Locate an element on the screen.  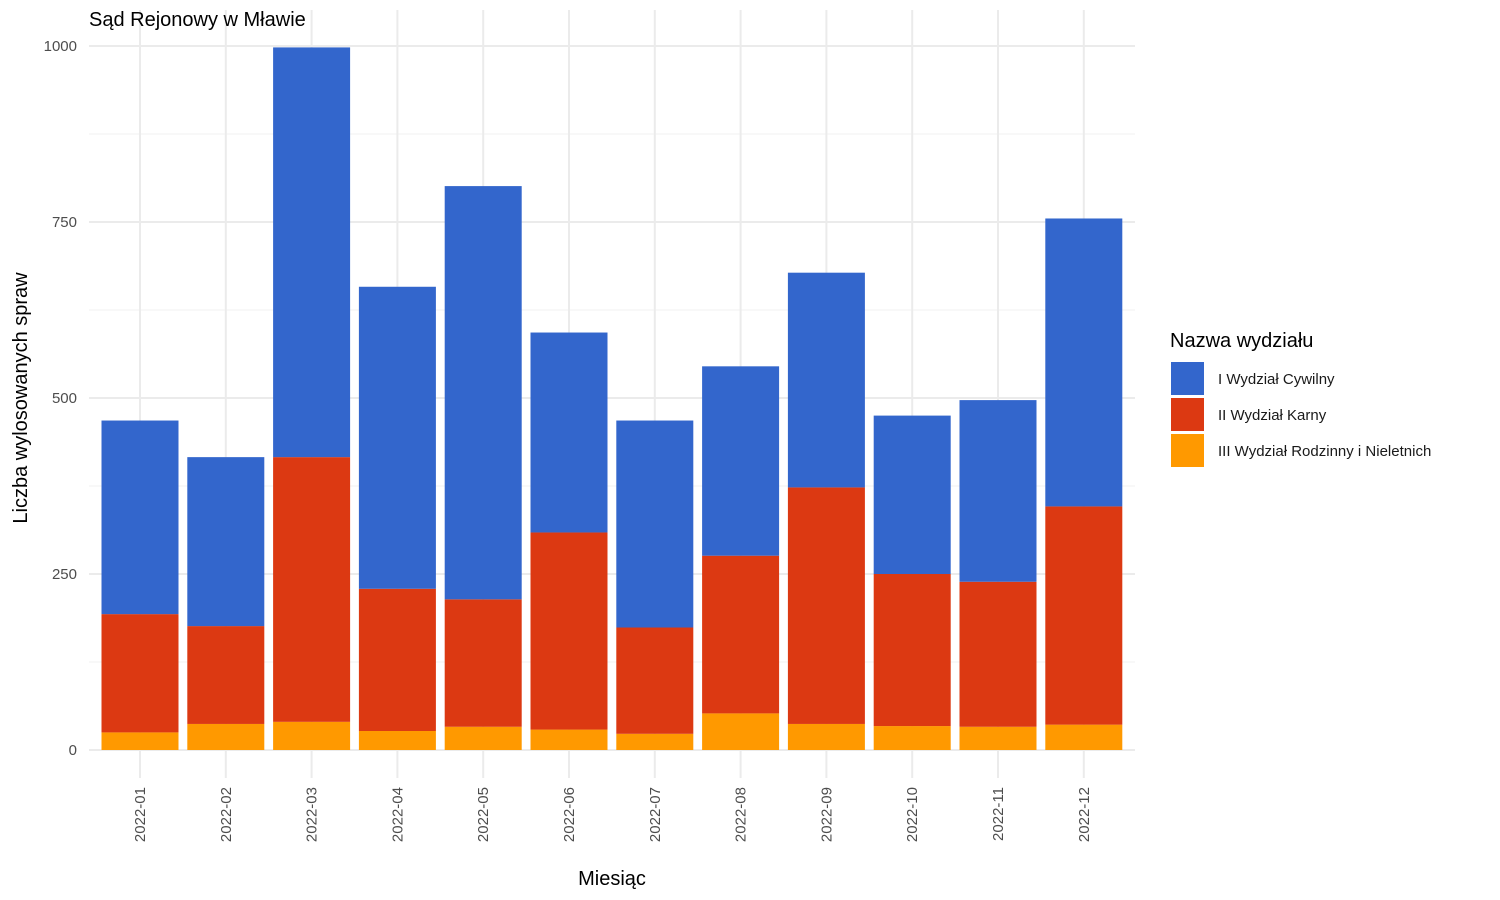
y-axis-ticks: 0 250 500 750 1000 is located at coordinates (60, 398).